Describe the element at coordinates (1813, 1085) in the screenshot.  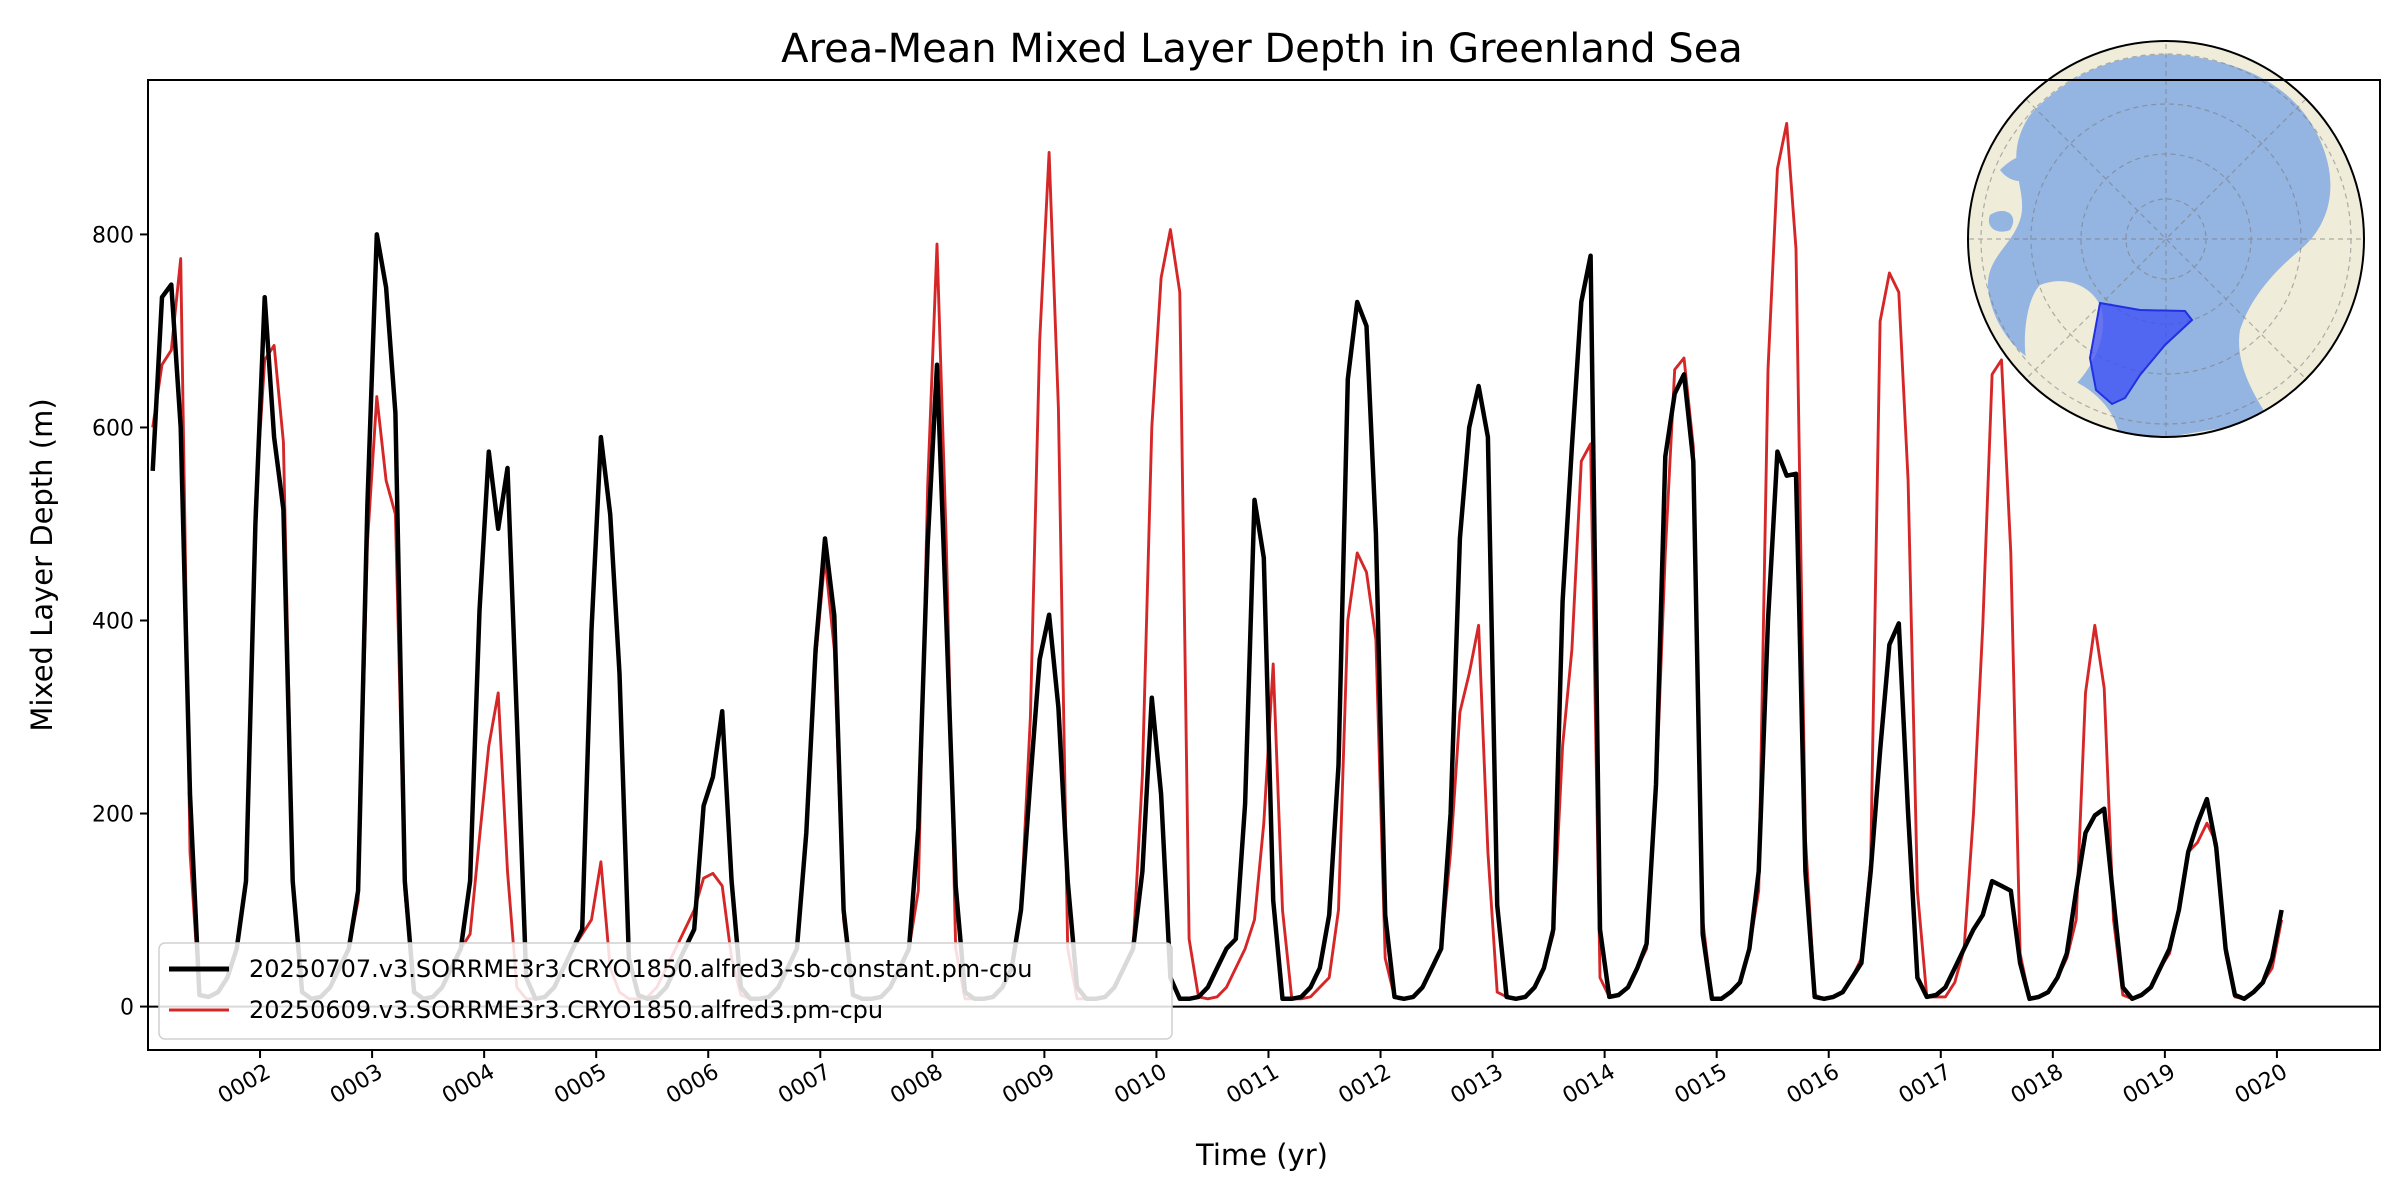
I see `x-tick-label: 0016` at that location.